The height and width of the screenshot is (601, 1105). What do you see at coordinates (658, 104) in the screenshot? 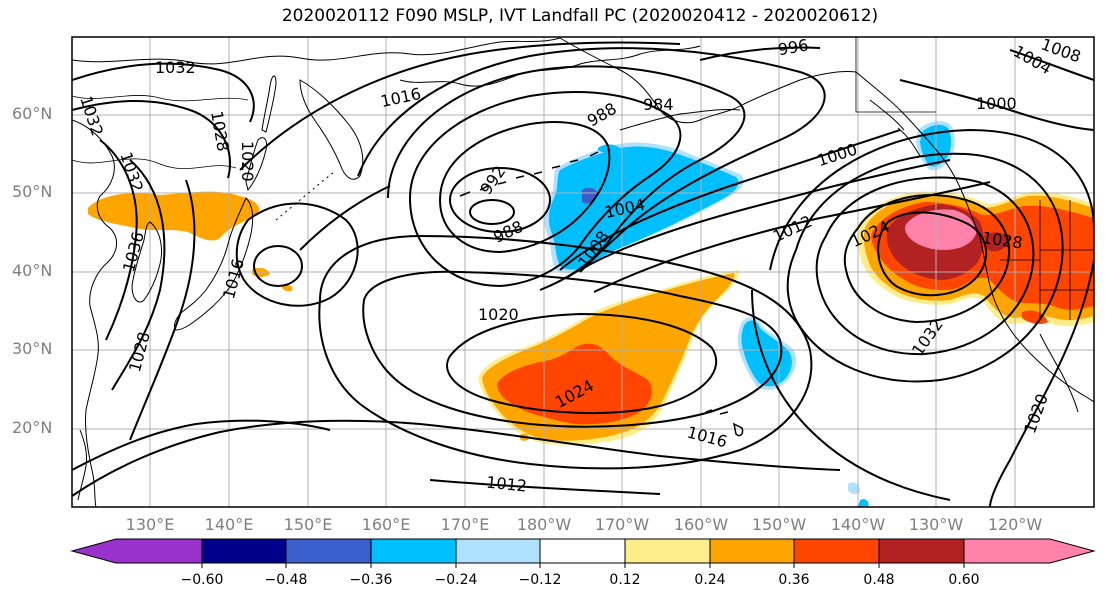
I see `contour-label: 984` at bounding box center [658, 104].